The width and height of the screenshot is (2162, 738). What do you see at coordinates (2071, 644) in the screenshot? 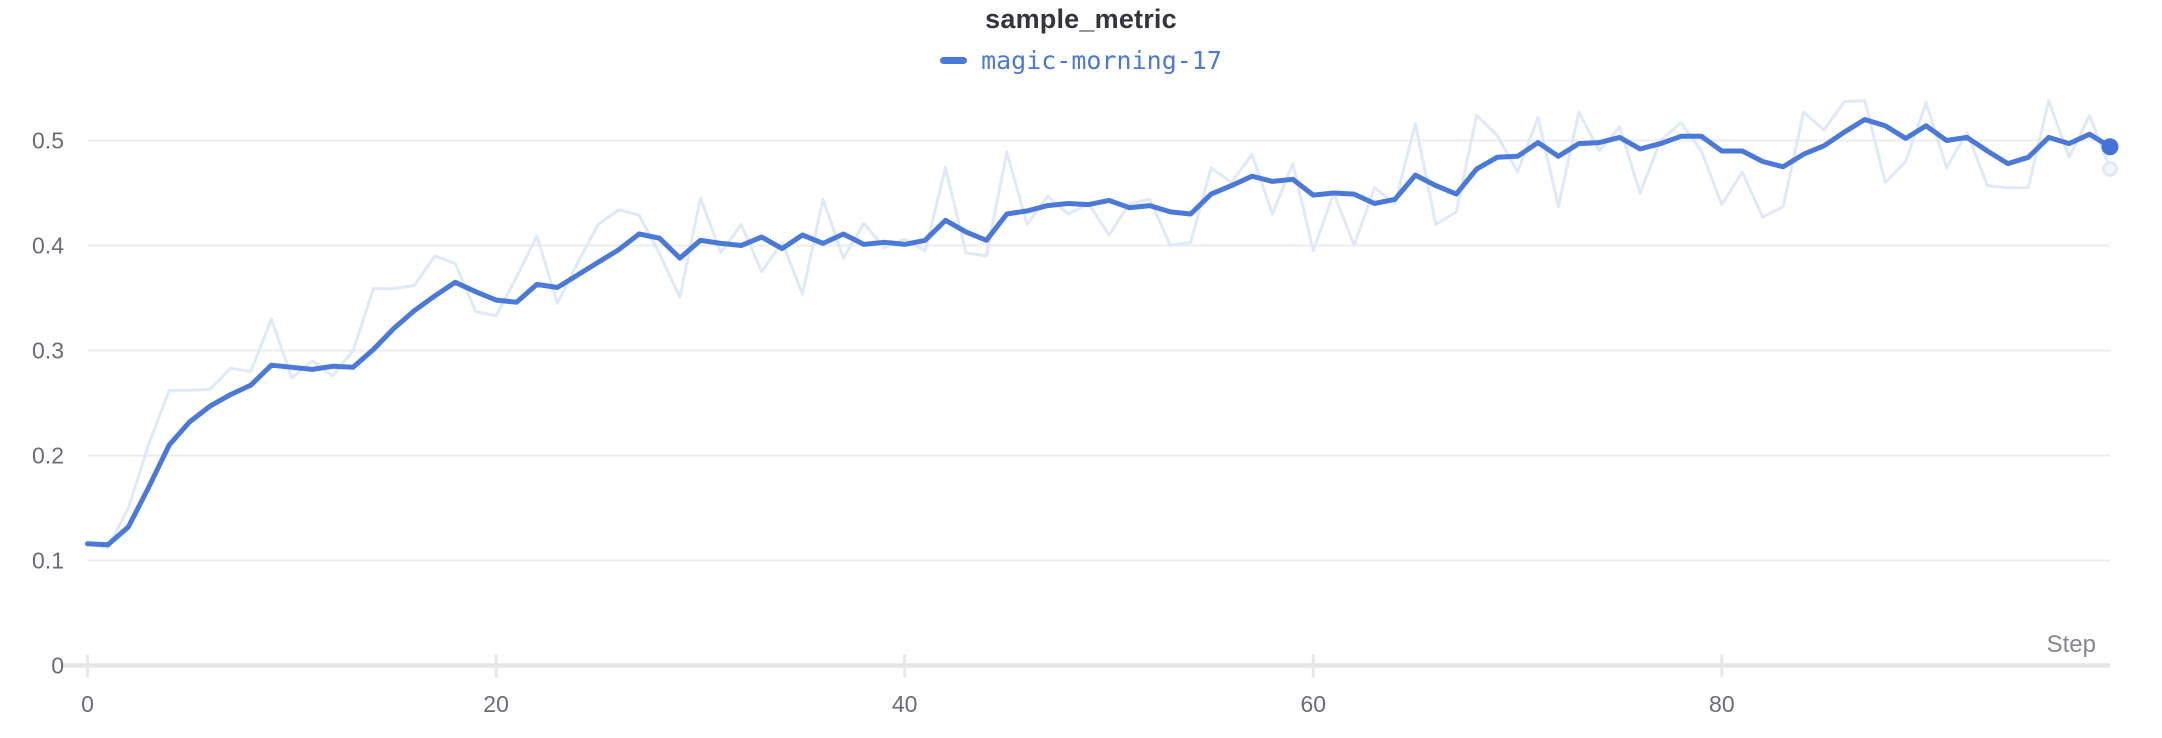
I see `x-axis-title: Step` at bounding box center [2071, 644].